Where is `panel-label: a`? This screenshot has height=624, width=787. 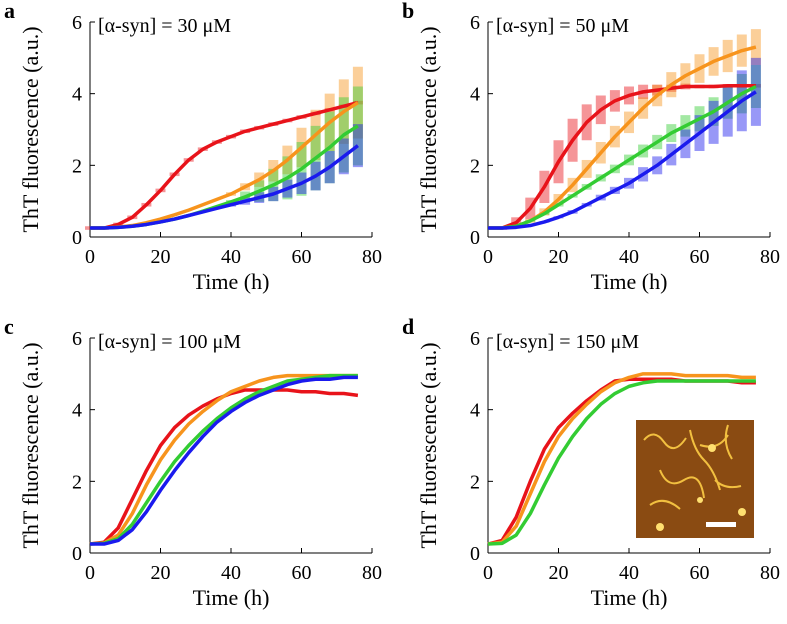 panel-label: a is located at coordinates (9, 11).